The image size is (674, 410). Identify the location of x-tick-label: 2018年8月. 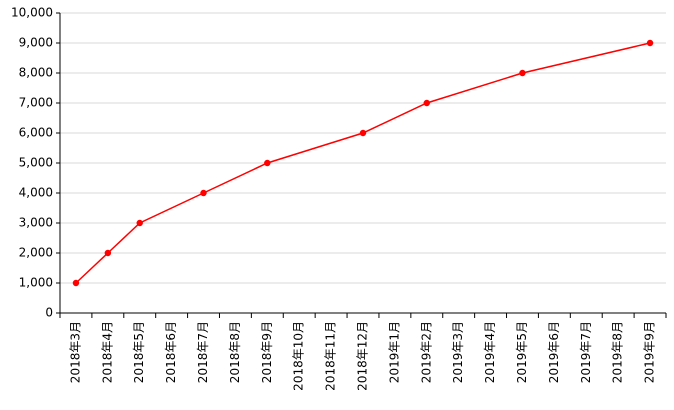
(235, 352).